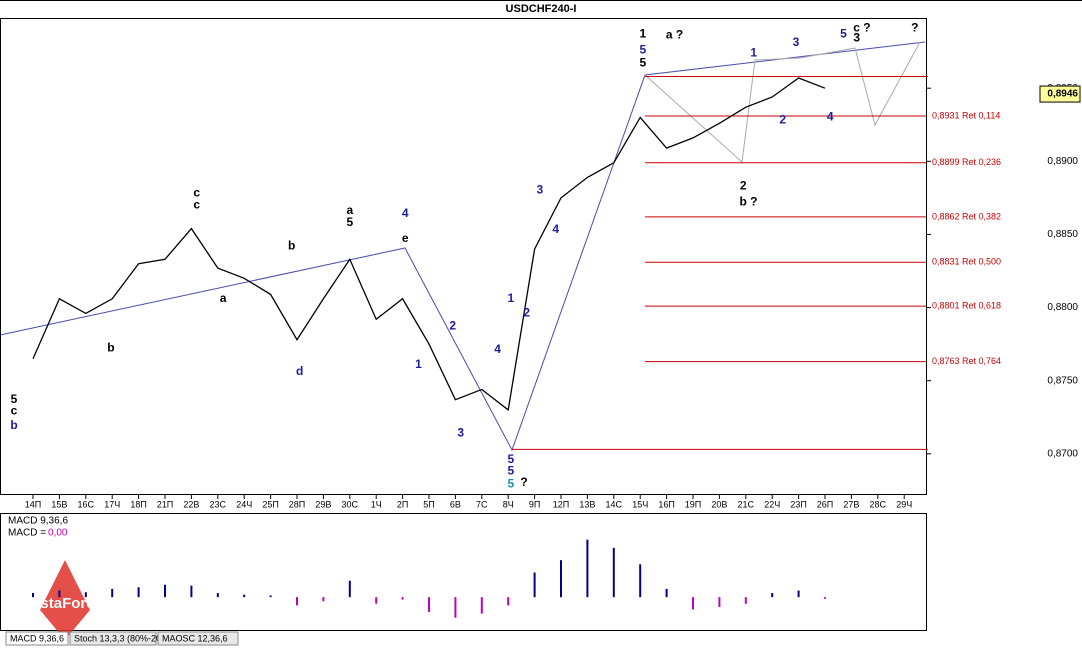  I want to click on y-tick-label: 0,8850, so click(1062, 234).